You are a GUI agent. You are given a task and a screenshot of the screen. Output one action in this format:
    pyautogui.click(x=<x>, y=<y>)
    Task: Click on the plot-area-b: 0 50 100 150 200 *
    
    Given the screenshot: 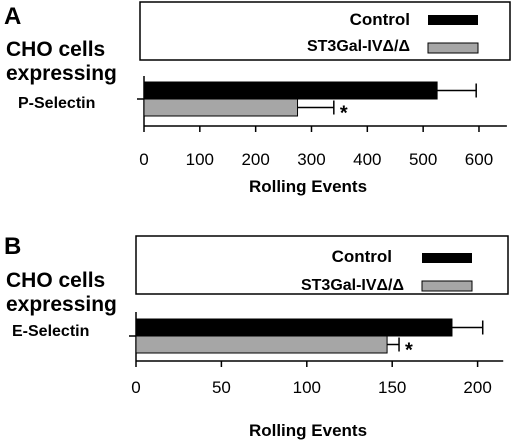 What is the action you would take?
    pyautogui.click(x=316, y=354)
    